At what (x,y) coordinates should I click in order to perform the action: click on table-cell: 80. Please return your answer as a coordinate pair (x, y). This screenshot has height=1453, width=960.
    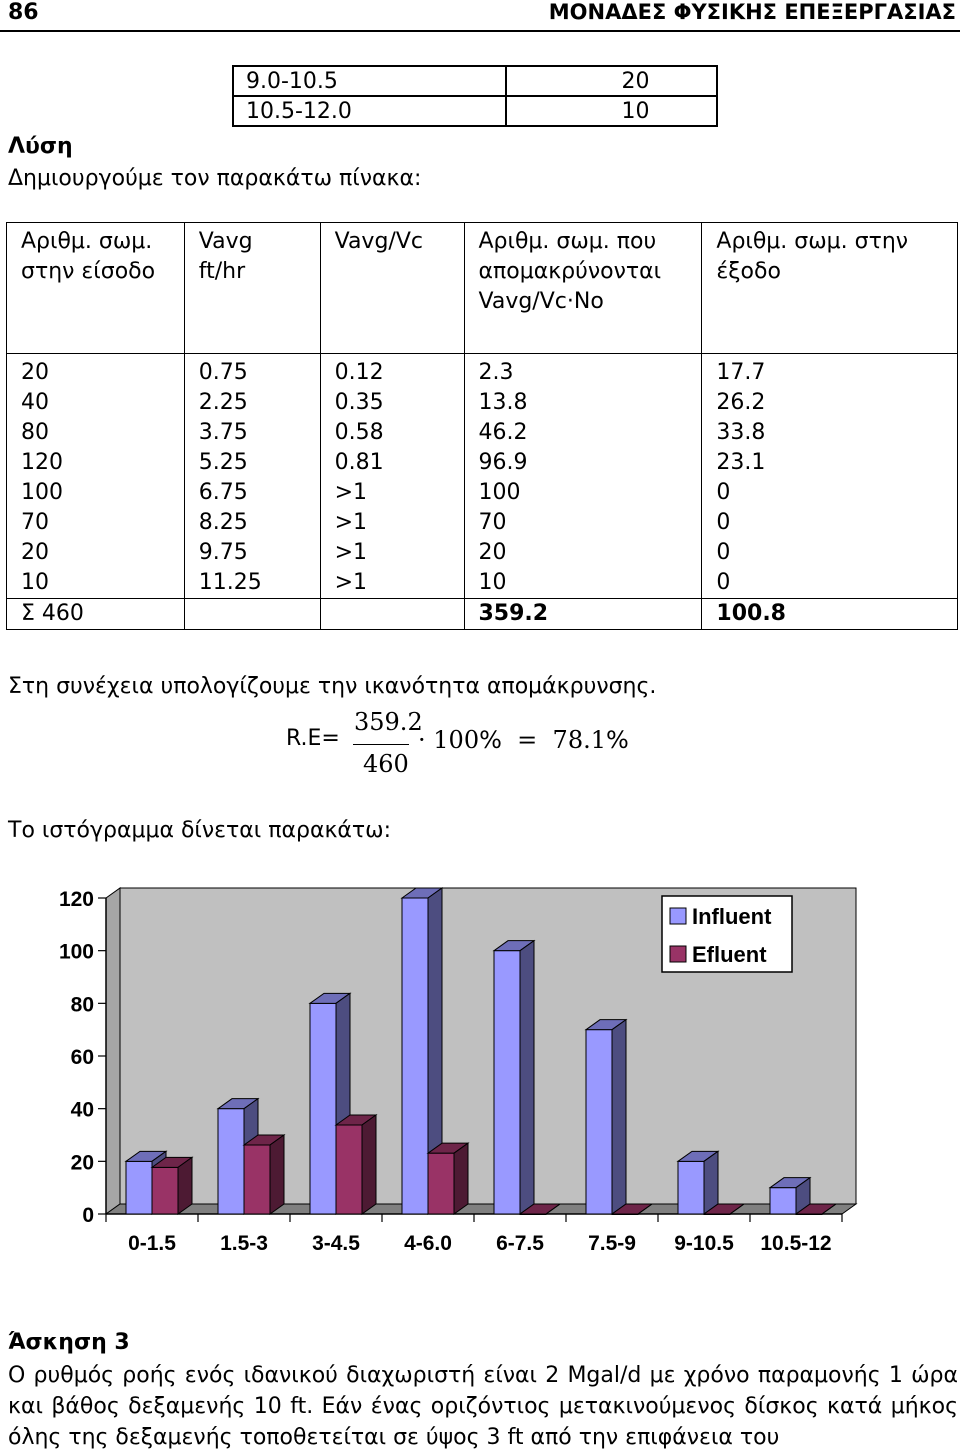
    Looking at the image, I should click on (95, 433).